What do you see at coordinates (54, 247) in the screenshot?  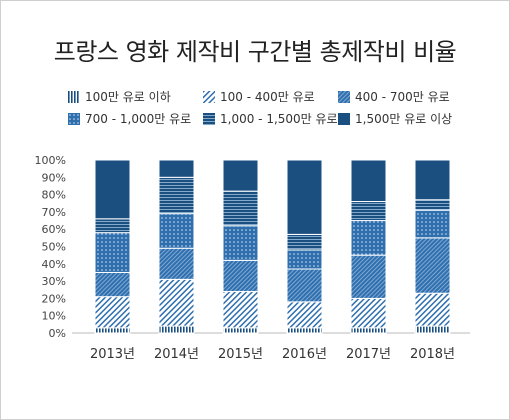 I see `y-tick-label: 50%` at bounding box center [54, 247].